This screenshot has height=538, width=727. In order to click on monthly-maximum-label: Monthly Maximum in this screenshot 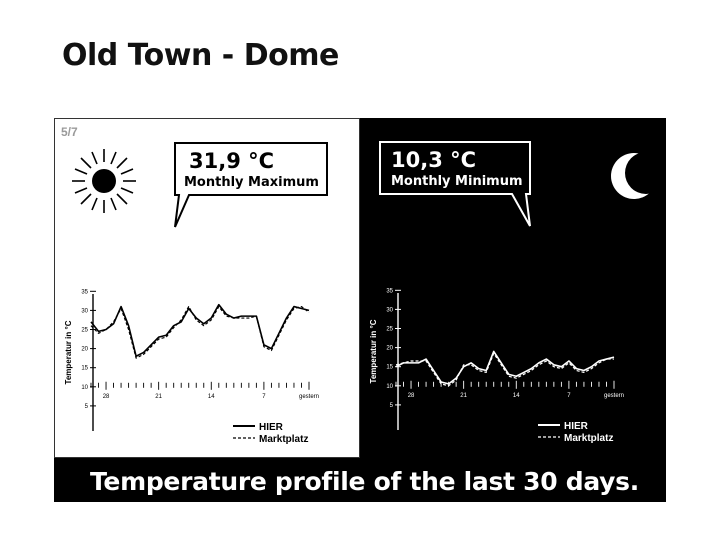, I will do `click(251, 182)`.